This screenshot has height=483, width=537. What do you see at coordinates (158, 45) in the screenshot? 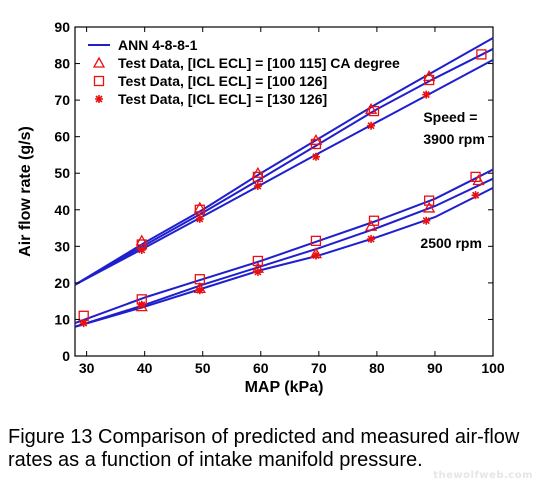
I see `legend-label: ANN 4-8-8-1` at bounding box center [158, 45].